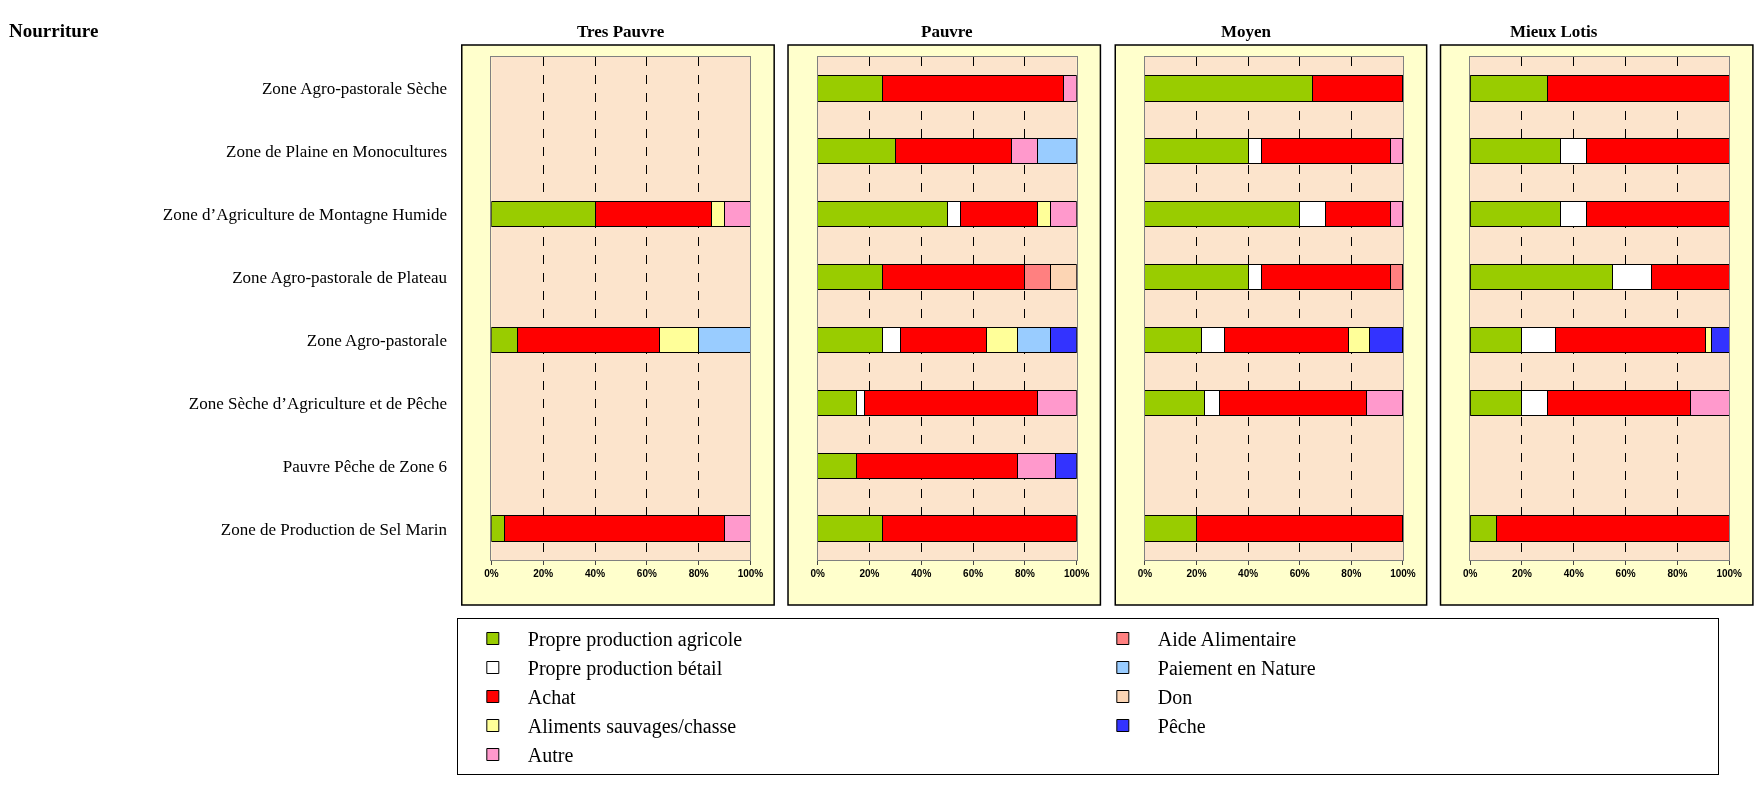  I want to click on legend-label: Aliments sauvages/chasse, so click(632, 727).